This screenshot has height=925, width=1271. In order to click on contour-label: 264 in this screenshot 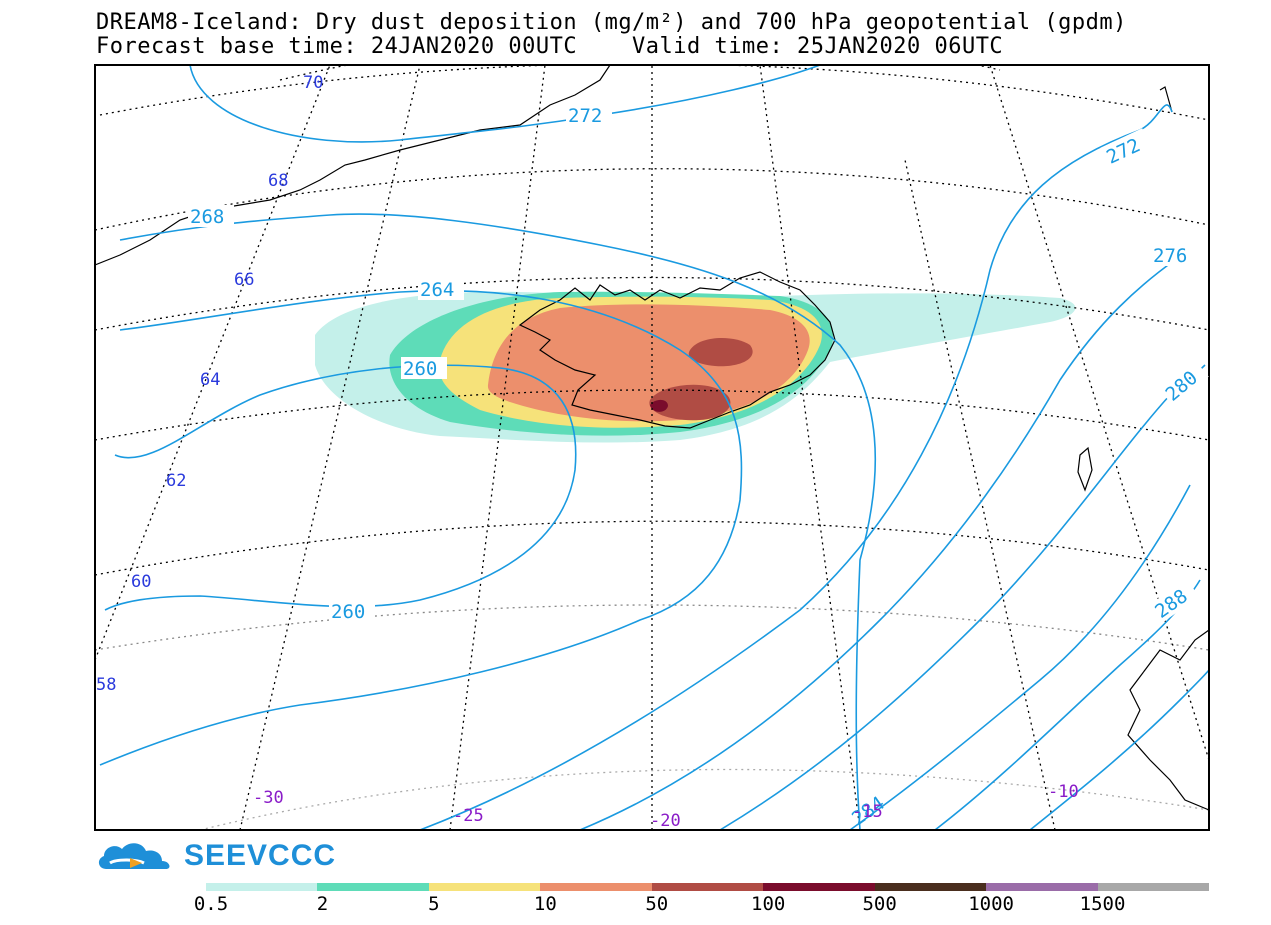, I will do `click(437, 290)`.